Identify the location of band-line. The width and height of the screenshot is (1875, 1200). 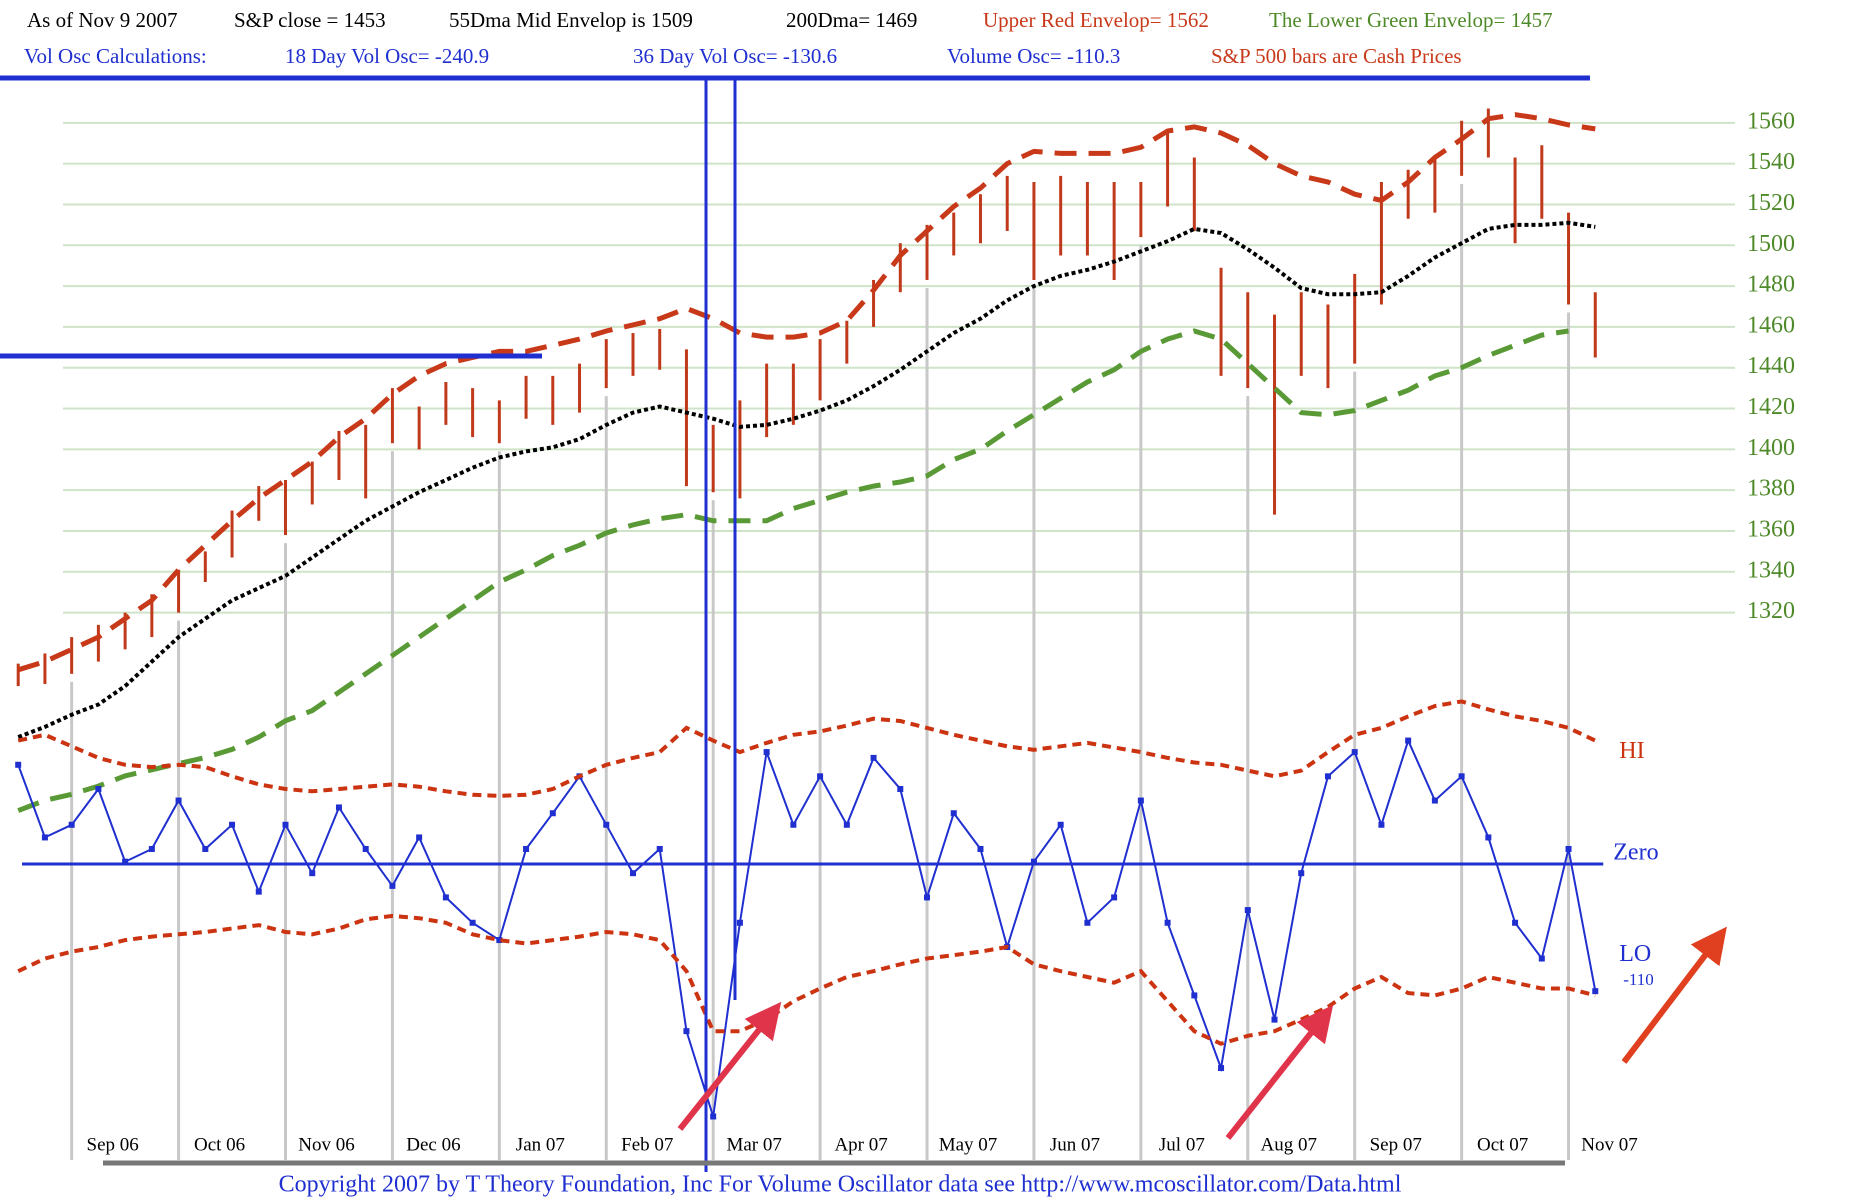
(806, 979).